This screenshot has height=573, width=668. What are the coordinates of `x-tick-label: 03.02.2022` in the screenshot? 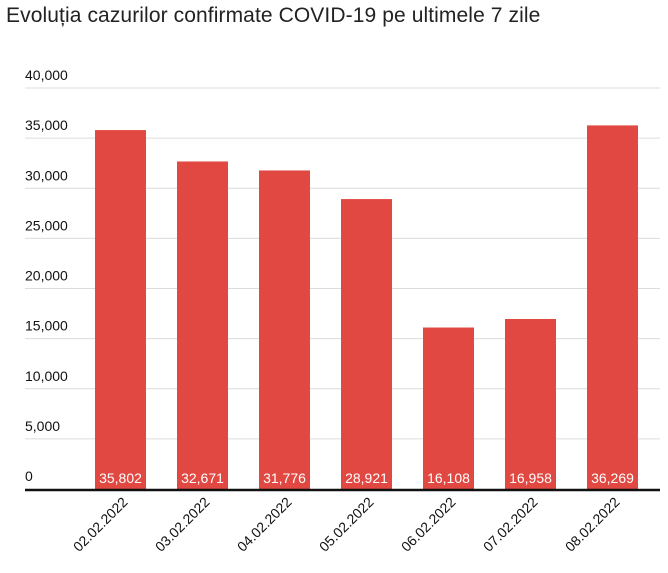 It's located at (182, 524).